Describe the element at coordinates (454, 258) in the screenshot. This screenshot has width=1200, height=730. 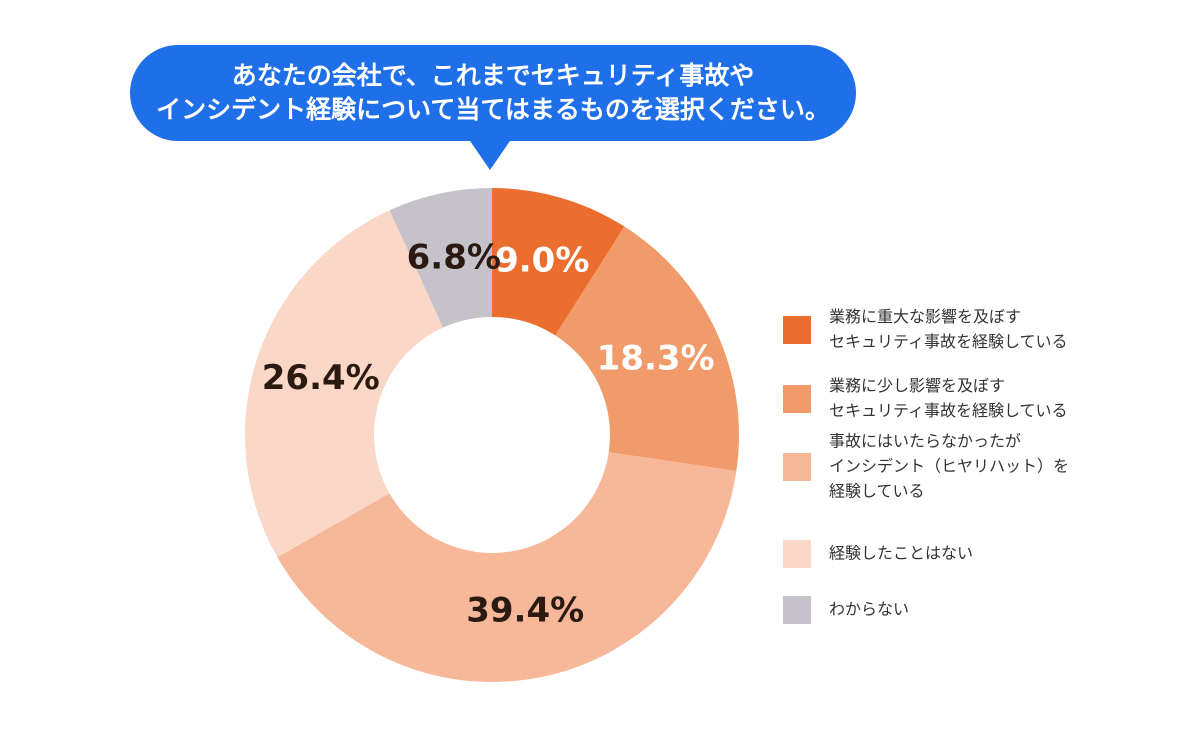
I see `value-label: 6.8%` at that location.